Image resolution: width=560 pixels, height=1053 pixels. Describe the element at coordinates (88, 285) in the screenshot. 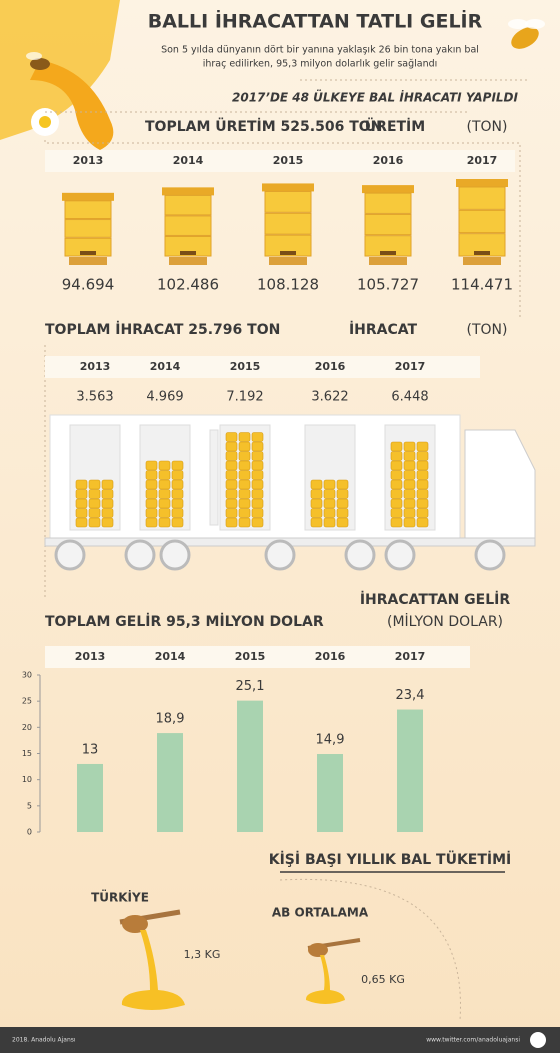

I see `value-label: 94.694` at that location.